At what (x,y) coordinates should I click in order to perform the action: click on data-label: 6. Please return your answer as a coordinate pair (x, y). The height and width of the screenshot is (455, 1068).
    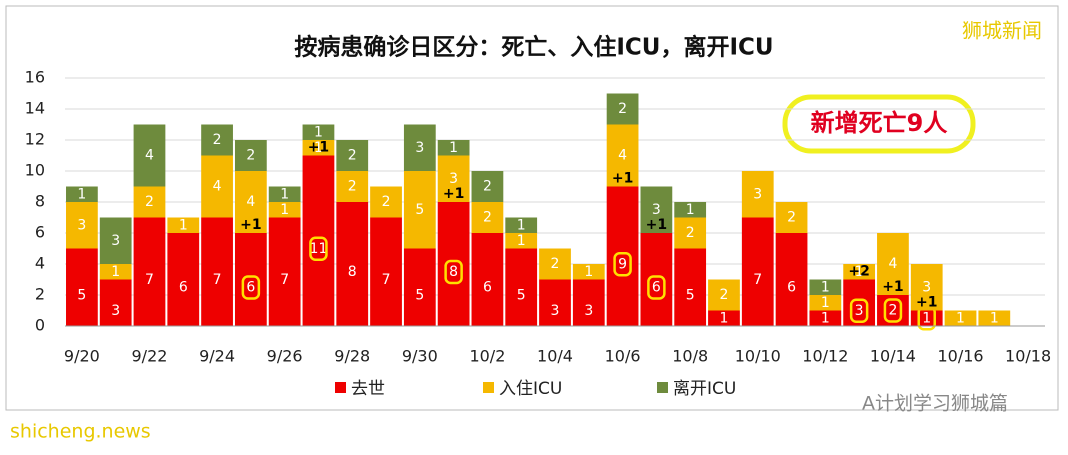
    Looking at the image, I should click on (183, 288).